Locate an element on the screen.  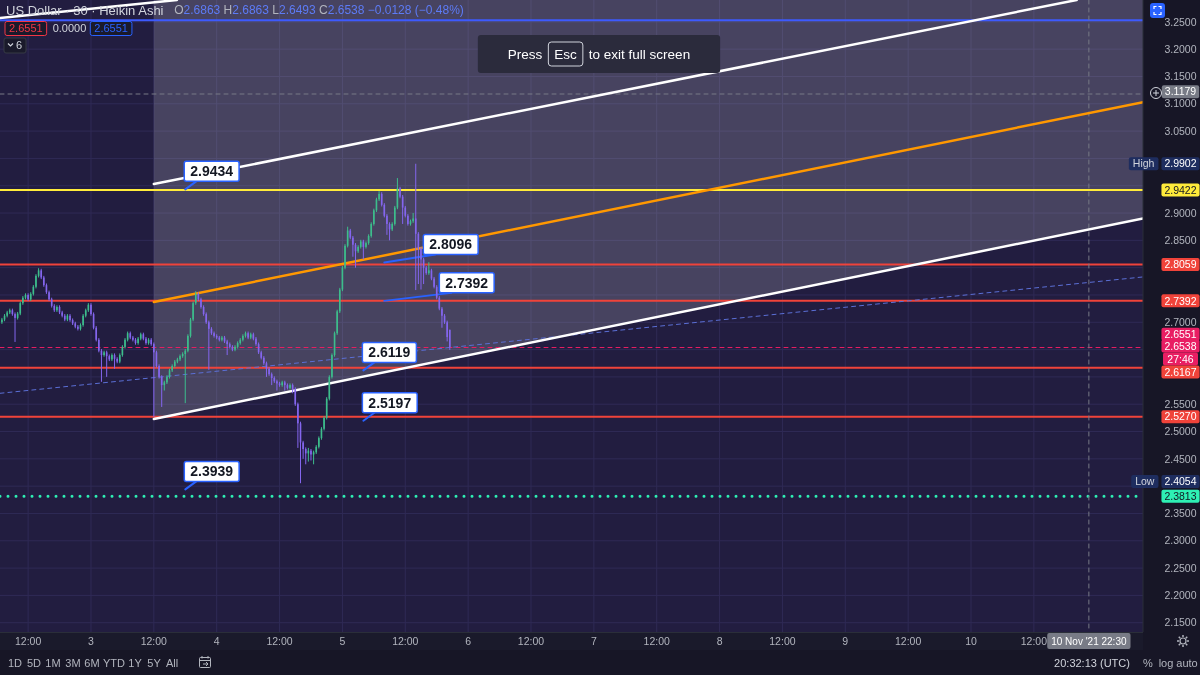
y-tick-label: 3.0500 is located at coordinates (1180, 130).